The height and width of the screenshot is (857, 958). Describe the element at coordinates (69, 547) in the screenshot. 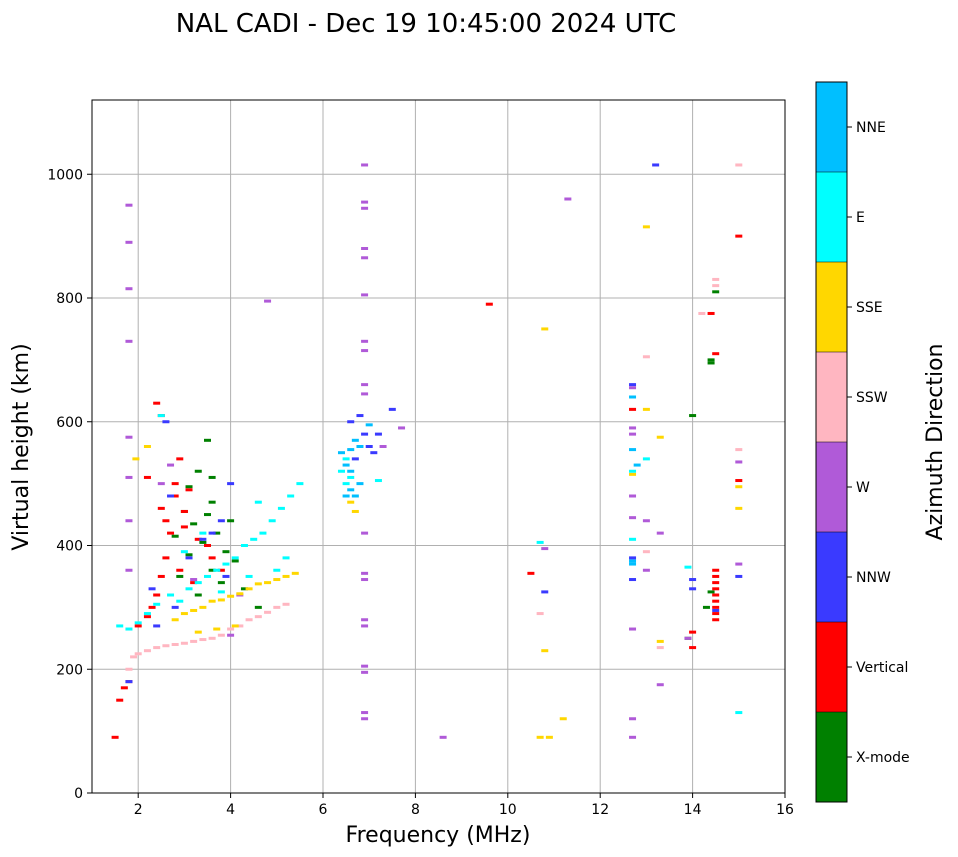

I see `y-tick-label: 400` at that location.